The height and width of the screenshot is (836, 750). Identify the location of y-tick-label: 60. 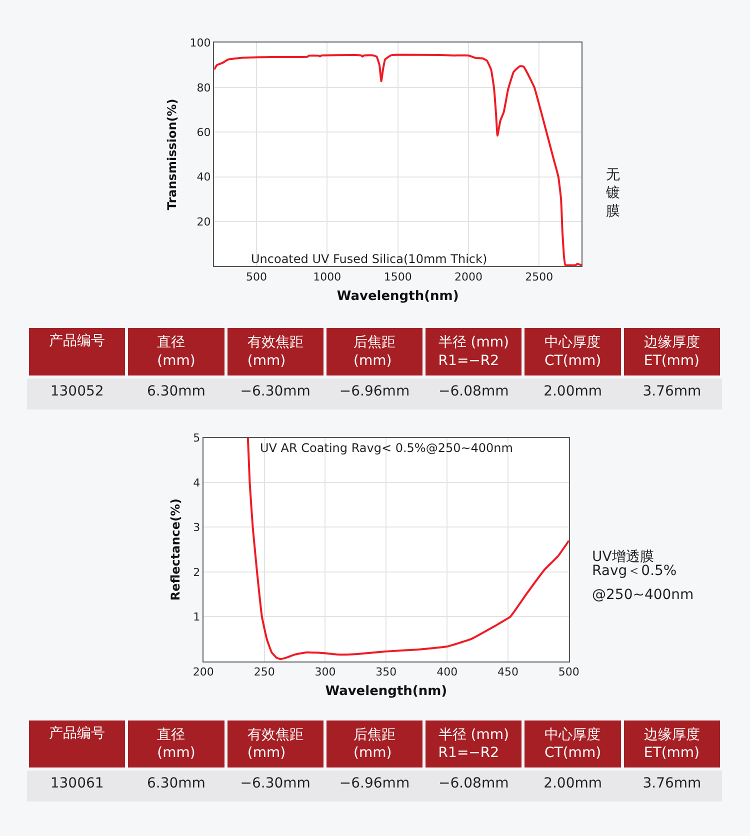
(203, 132).